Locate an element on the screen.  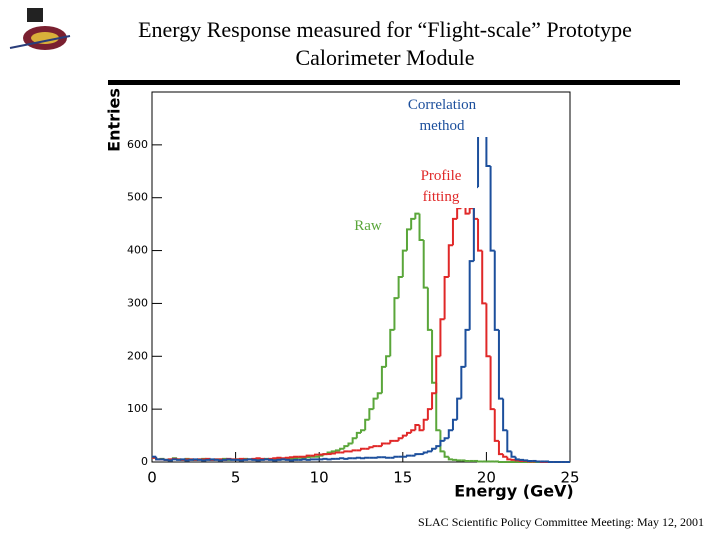
x-tick-label: 25 is located at coordinates (569, 478).